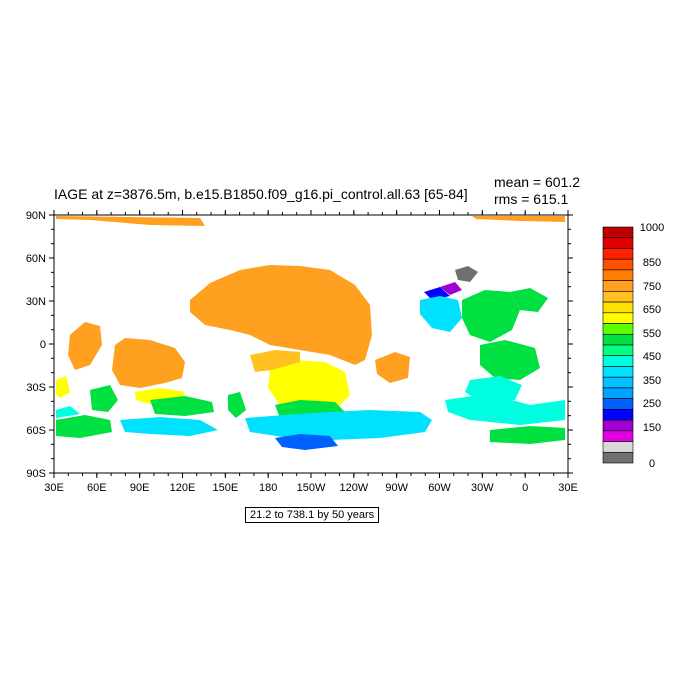  What do you see at coordinates (652, 346) in the screenshot?
I see `colorbar-labels: 1000 850 750 650 550 450 350 250 150 0` at bounding box center [652, 346].